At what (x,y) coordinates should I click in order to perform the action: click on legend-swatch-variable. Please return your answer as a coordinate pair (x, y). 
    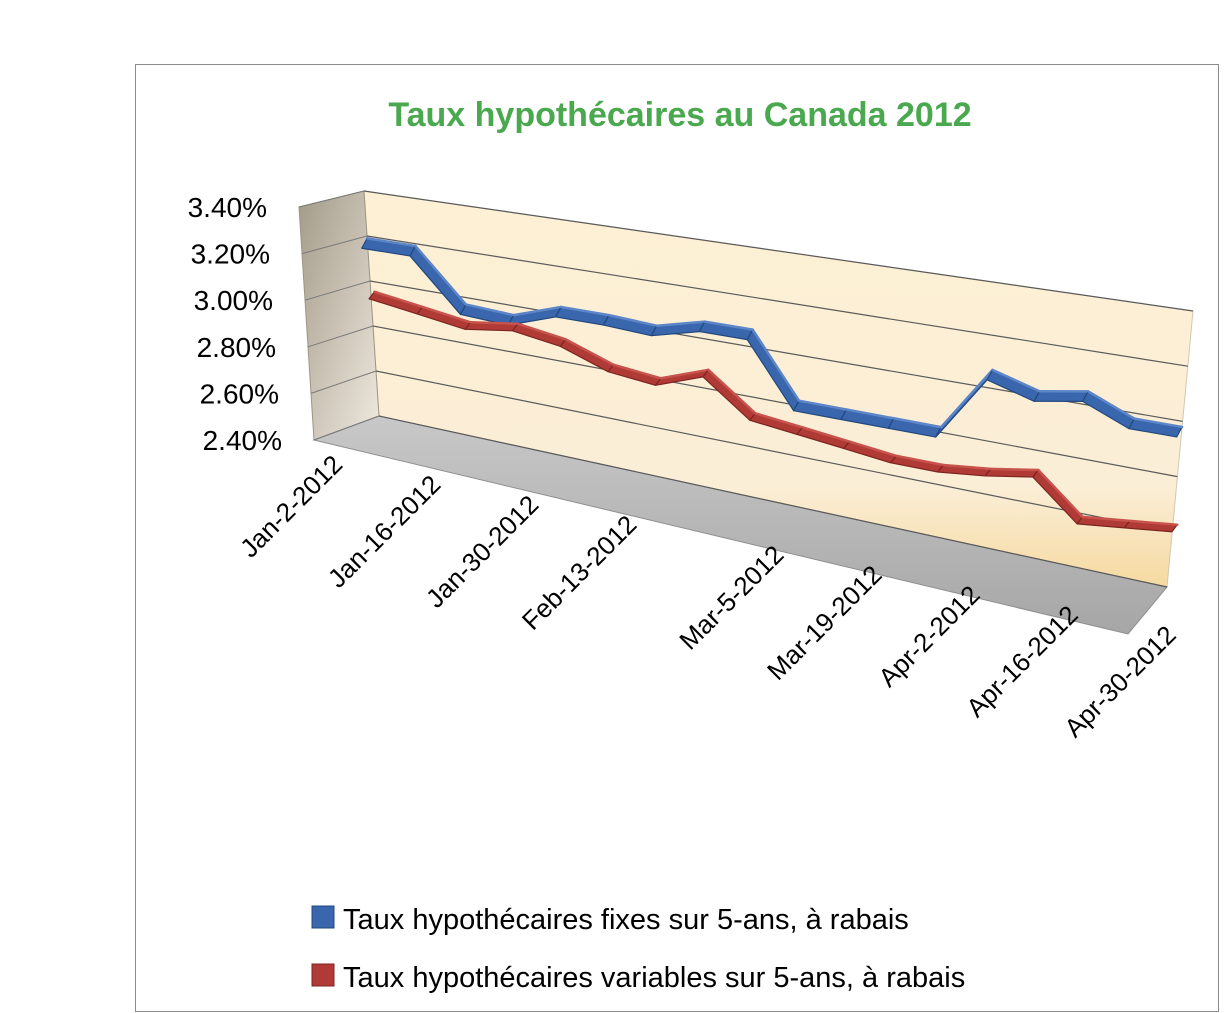
    Looking at the image, I should click on (323, 975).